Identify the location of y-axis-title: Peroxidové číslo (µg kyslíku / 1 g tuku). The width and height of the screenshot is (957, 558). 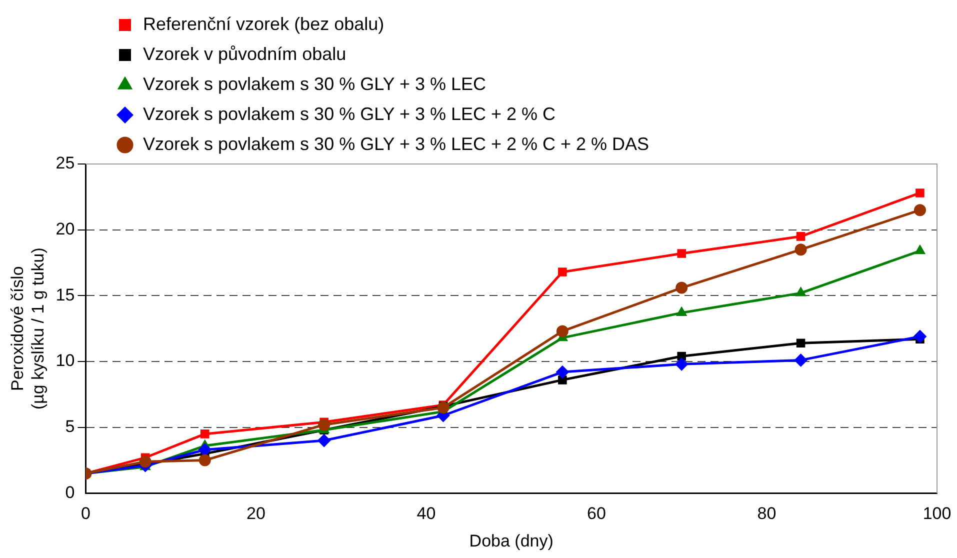
(28, 329).